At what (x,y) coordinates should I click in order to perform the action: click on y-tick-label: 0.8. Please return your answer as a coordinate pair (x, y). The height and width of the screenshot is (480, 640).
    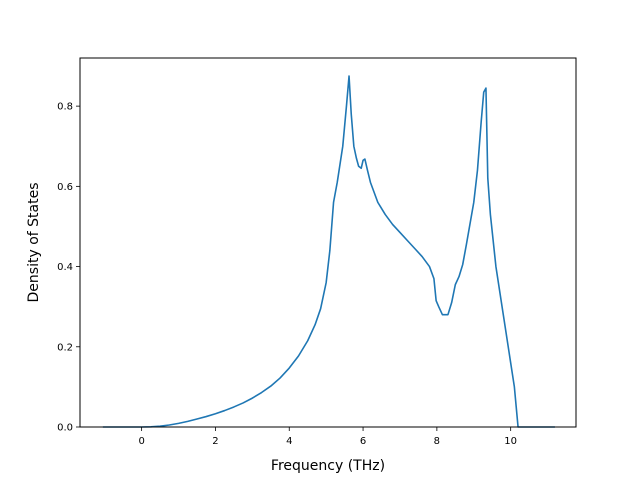
    Looking at the image, I should click on (65, 107).